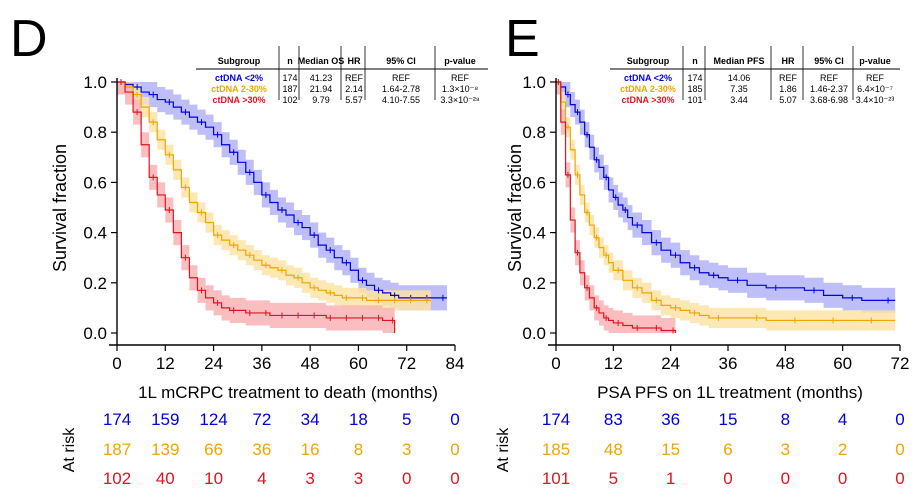 The width and height of the screenshot is (919, 496). Describe the element at coordinates (213, 478) in the screenshot. I see `at-risk-value: 10` at that location.